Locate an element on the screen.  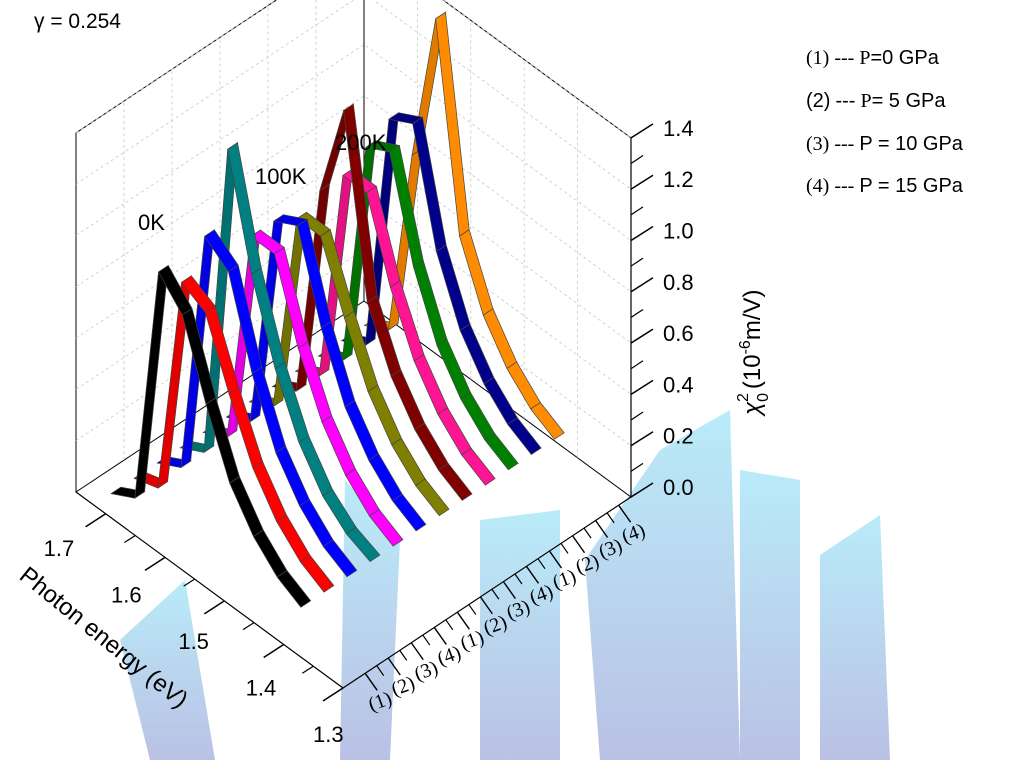
legend-item-1: (1) --- P=0 GPa is located at coordinates (873, 58).